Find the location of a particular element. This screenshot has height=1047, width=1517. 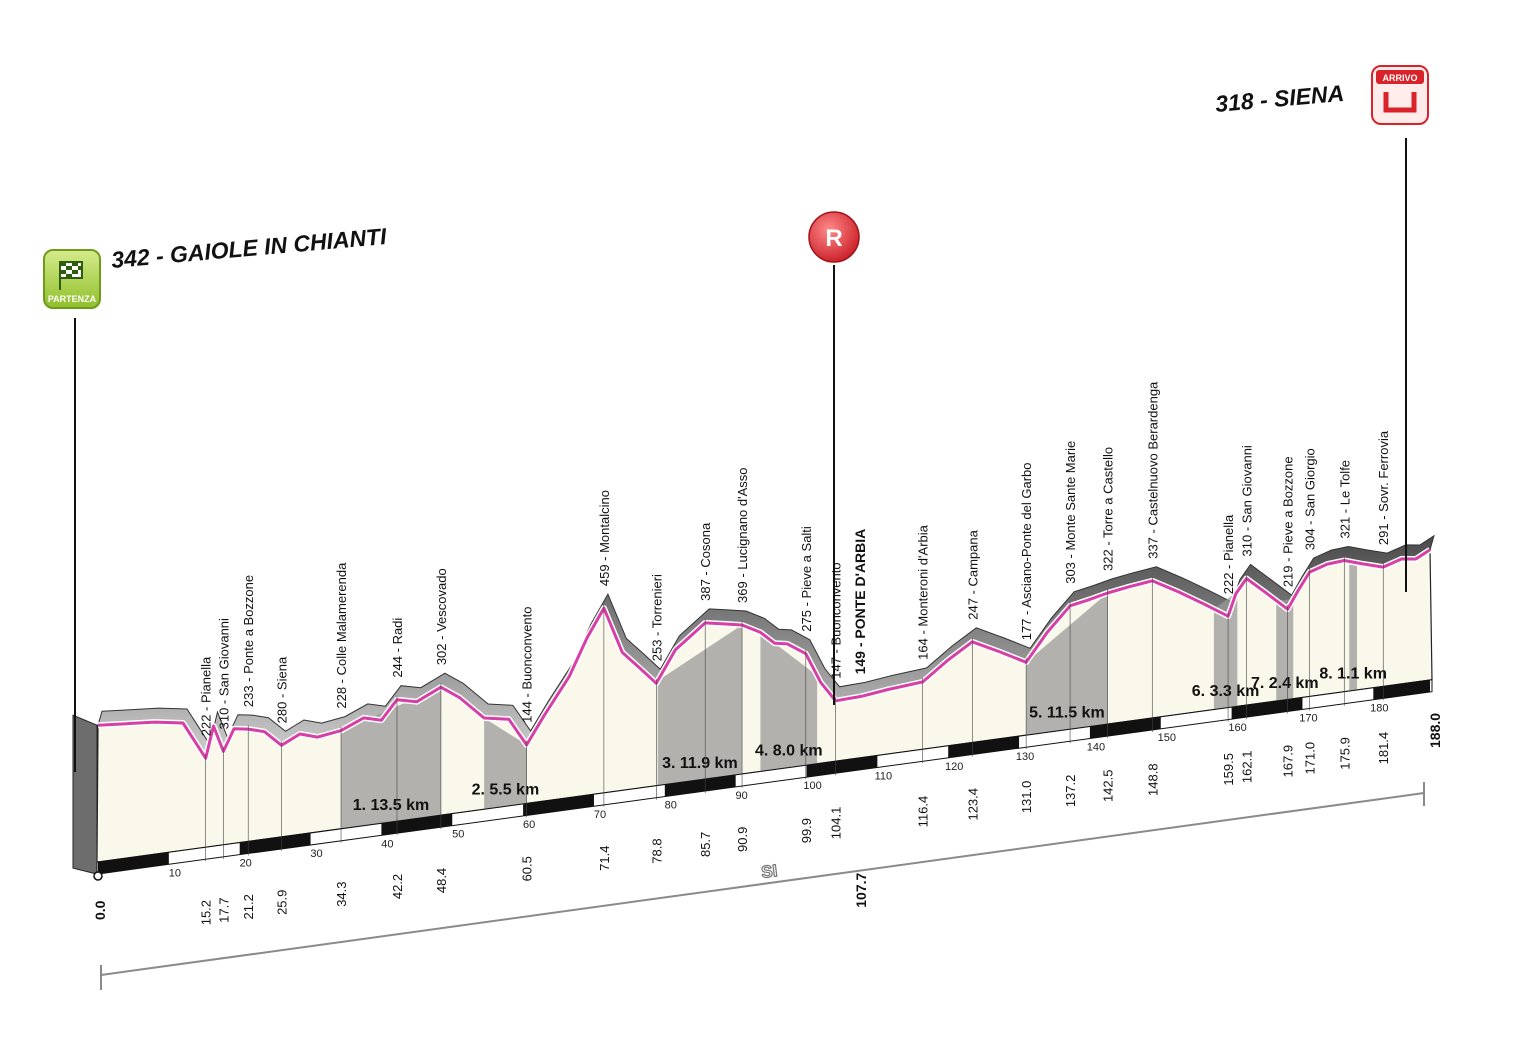

footer-label: SI is located at coordinates (769, 871).